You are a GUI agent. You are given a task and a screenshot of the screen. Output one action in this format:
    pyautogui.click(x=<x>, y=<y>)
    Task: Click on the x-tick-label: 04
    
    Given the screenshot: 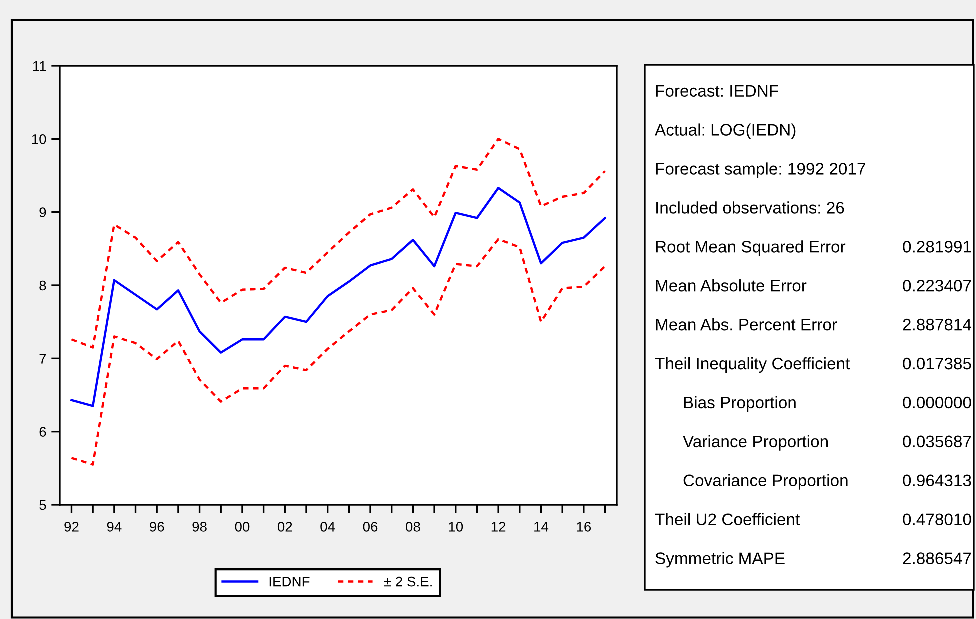 What is the action you would take?
    pyautogui.click(x=328, y=527)
    